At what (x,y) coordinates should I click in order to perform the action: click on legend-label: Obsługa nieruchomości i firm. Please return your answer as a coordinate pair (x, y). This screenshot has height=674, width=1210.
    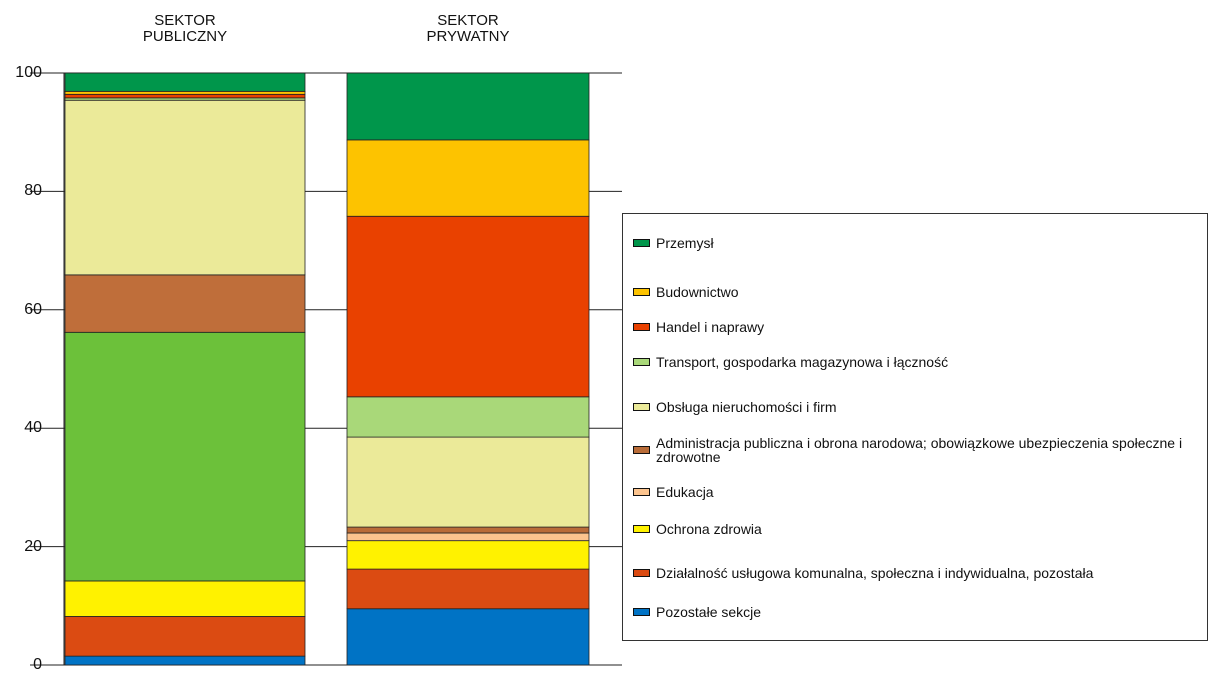
    Looking at the image, I should click on (746, 407).